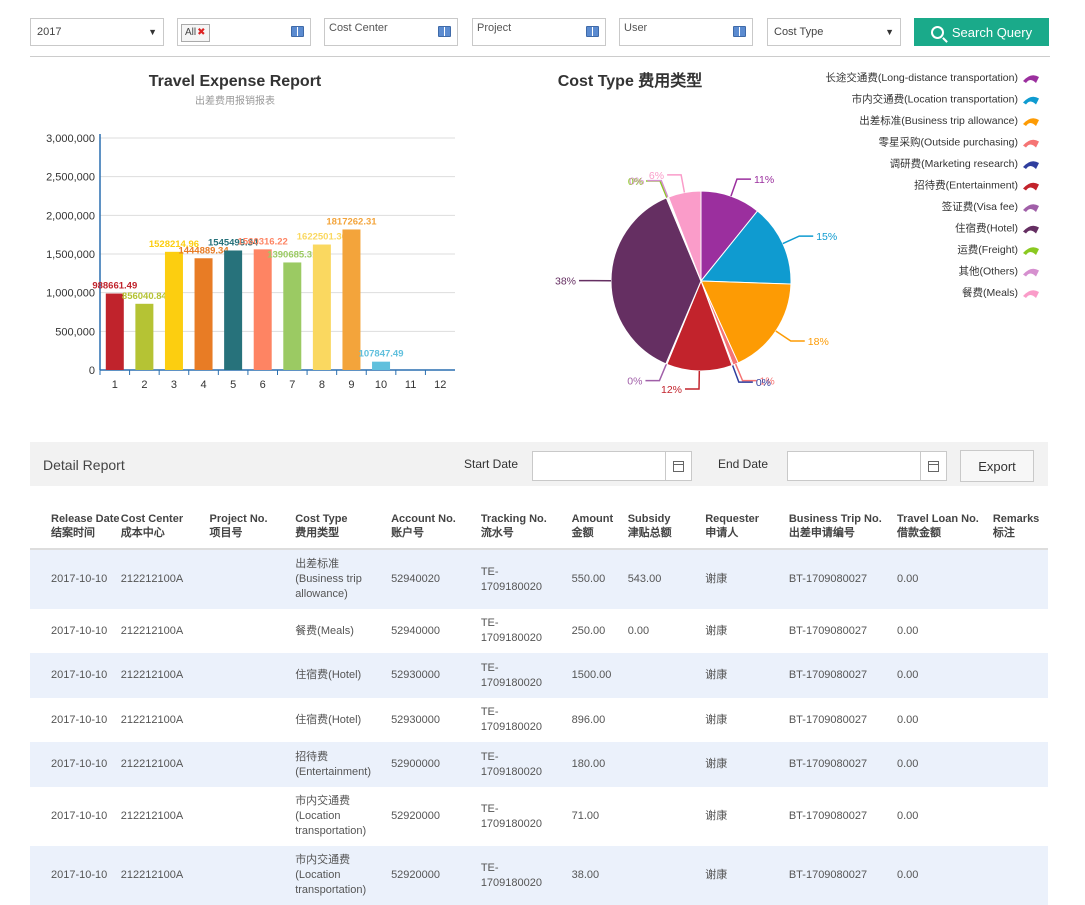 Image resolution: width=1085 pixels, height=905 pixels. What do you see at coordinates (70, 216) in the screenshot?
I see `y-tick-label: 2,000,000` at bounding box center [70, 216].